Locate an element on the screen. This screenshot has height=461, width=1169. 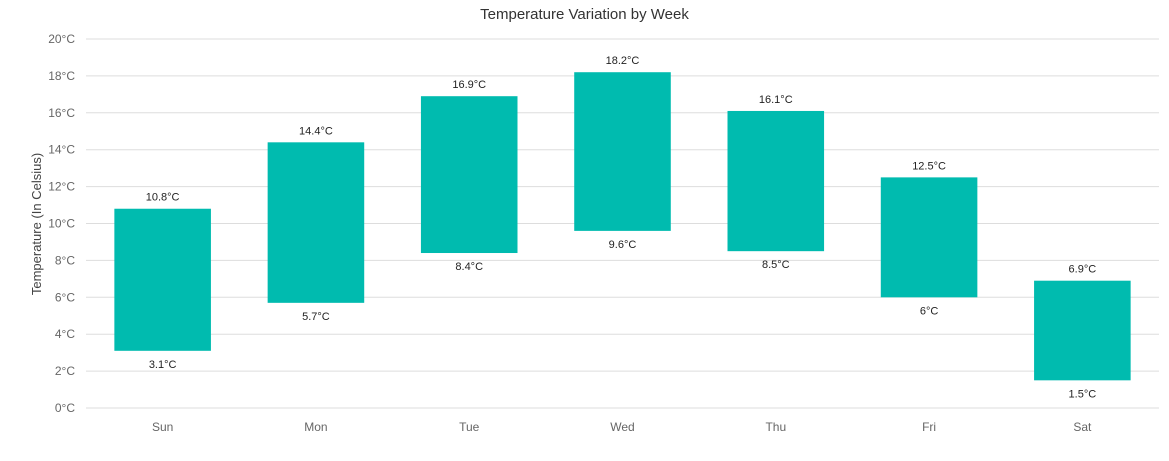
x-axis: Sun Mon Tue Wed Thu Fri Sat is located at coordinates (622, 427).